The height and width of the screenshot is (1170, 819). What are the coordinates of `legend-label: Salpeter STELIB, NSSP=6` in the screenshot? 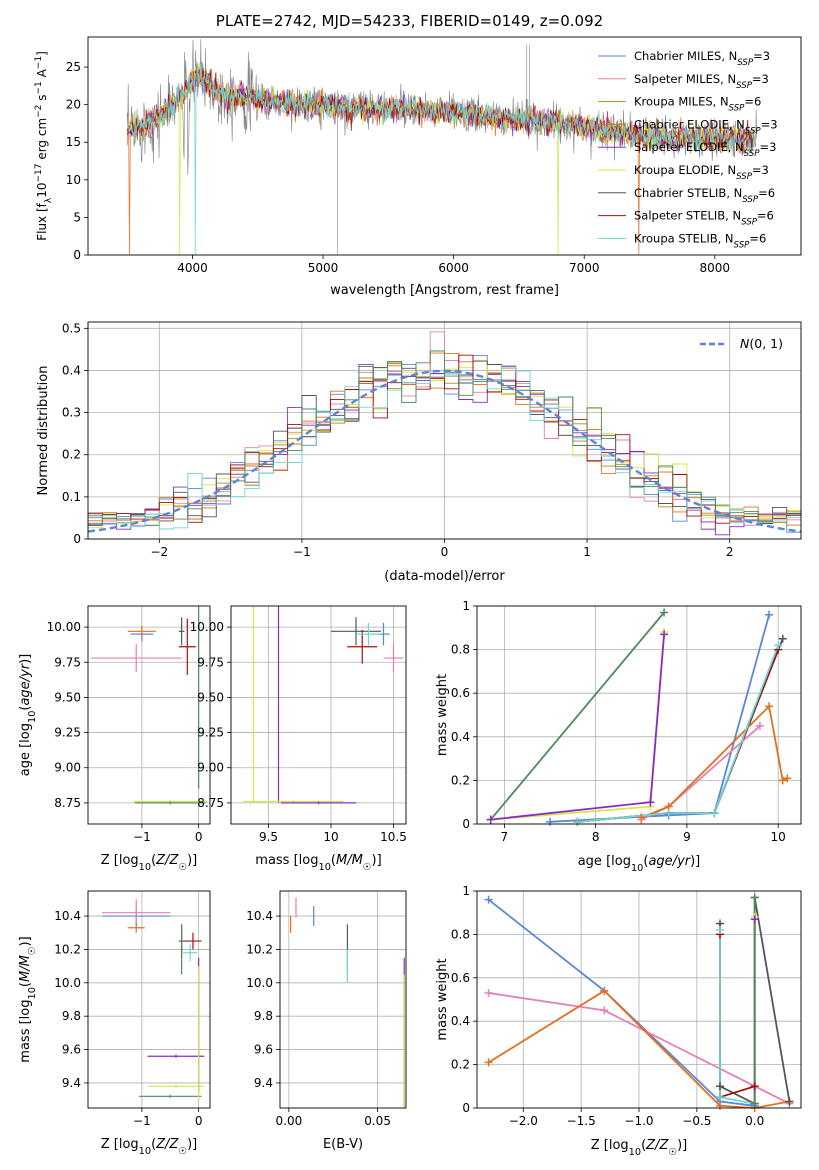 It's located at (704, 218).